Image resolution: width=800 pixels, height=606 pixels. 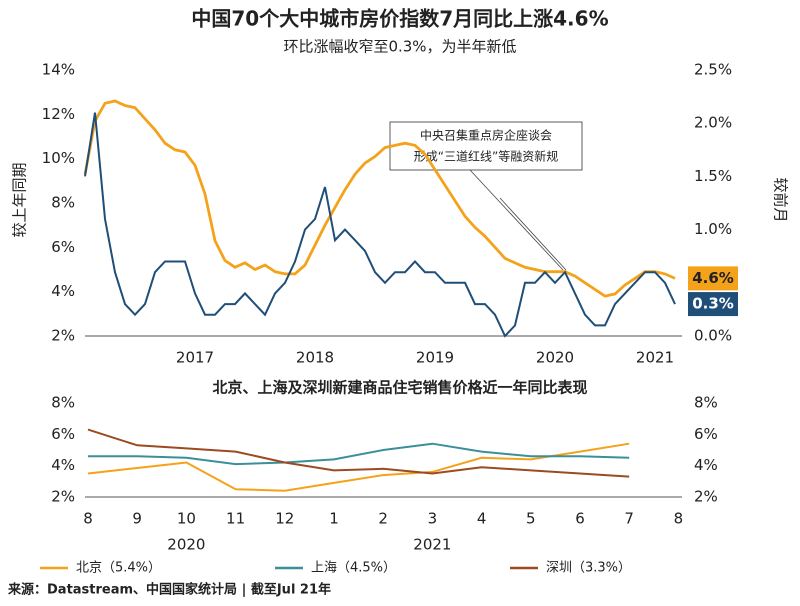 What do you see at coordinates (655, 358) in the screenshot?
I see `x-tick-label: 2021` at bounding box center [655, 358].